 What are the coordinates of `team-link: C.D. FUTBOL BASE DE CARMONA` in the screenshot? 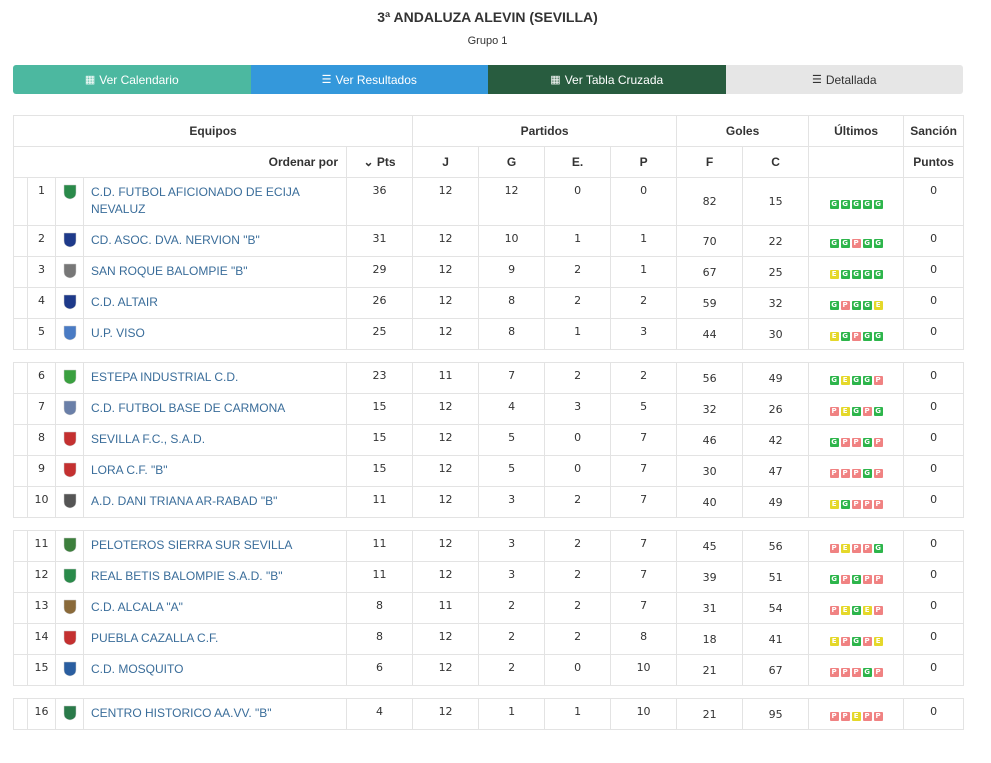 It's located at (188, 408).